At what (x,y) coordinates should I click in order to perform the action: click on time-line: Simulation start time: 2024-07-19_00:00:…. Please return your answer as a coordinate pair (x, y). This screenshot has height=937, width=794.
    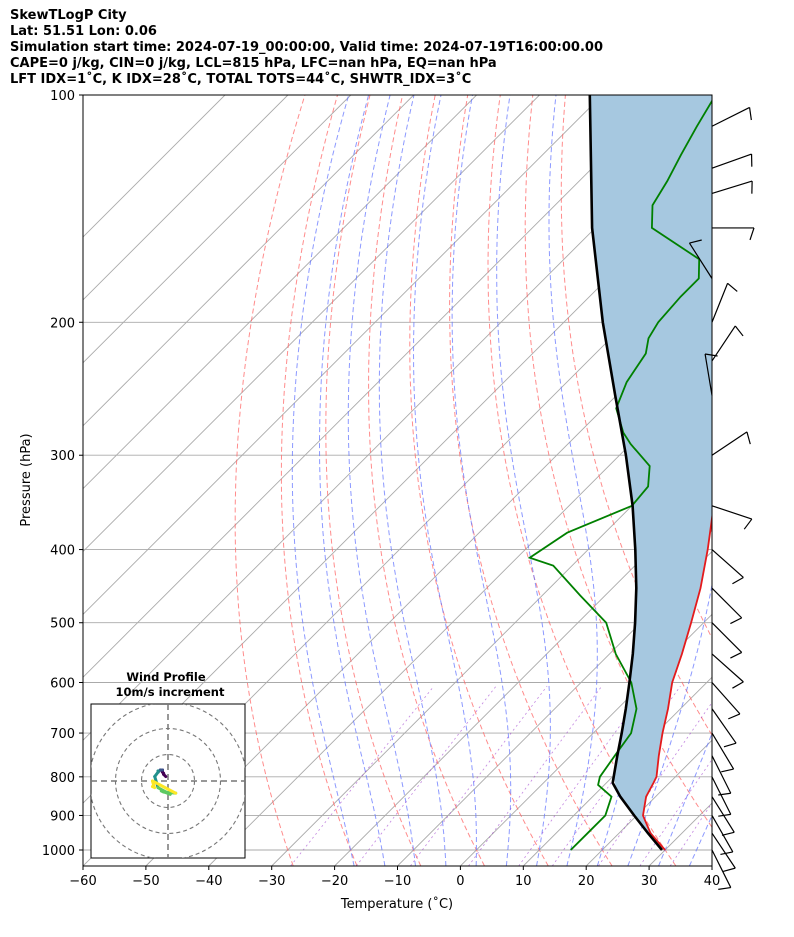
    Looking at the image, I should click on (306, 47).